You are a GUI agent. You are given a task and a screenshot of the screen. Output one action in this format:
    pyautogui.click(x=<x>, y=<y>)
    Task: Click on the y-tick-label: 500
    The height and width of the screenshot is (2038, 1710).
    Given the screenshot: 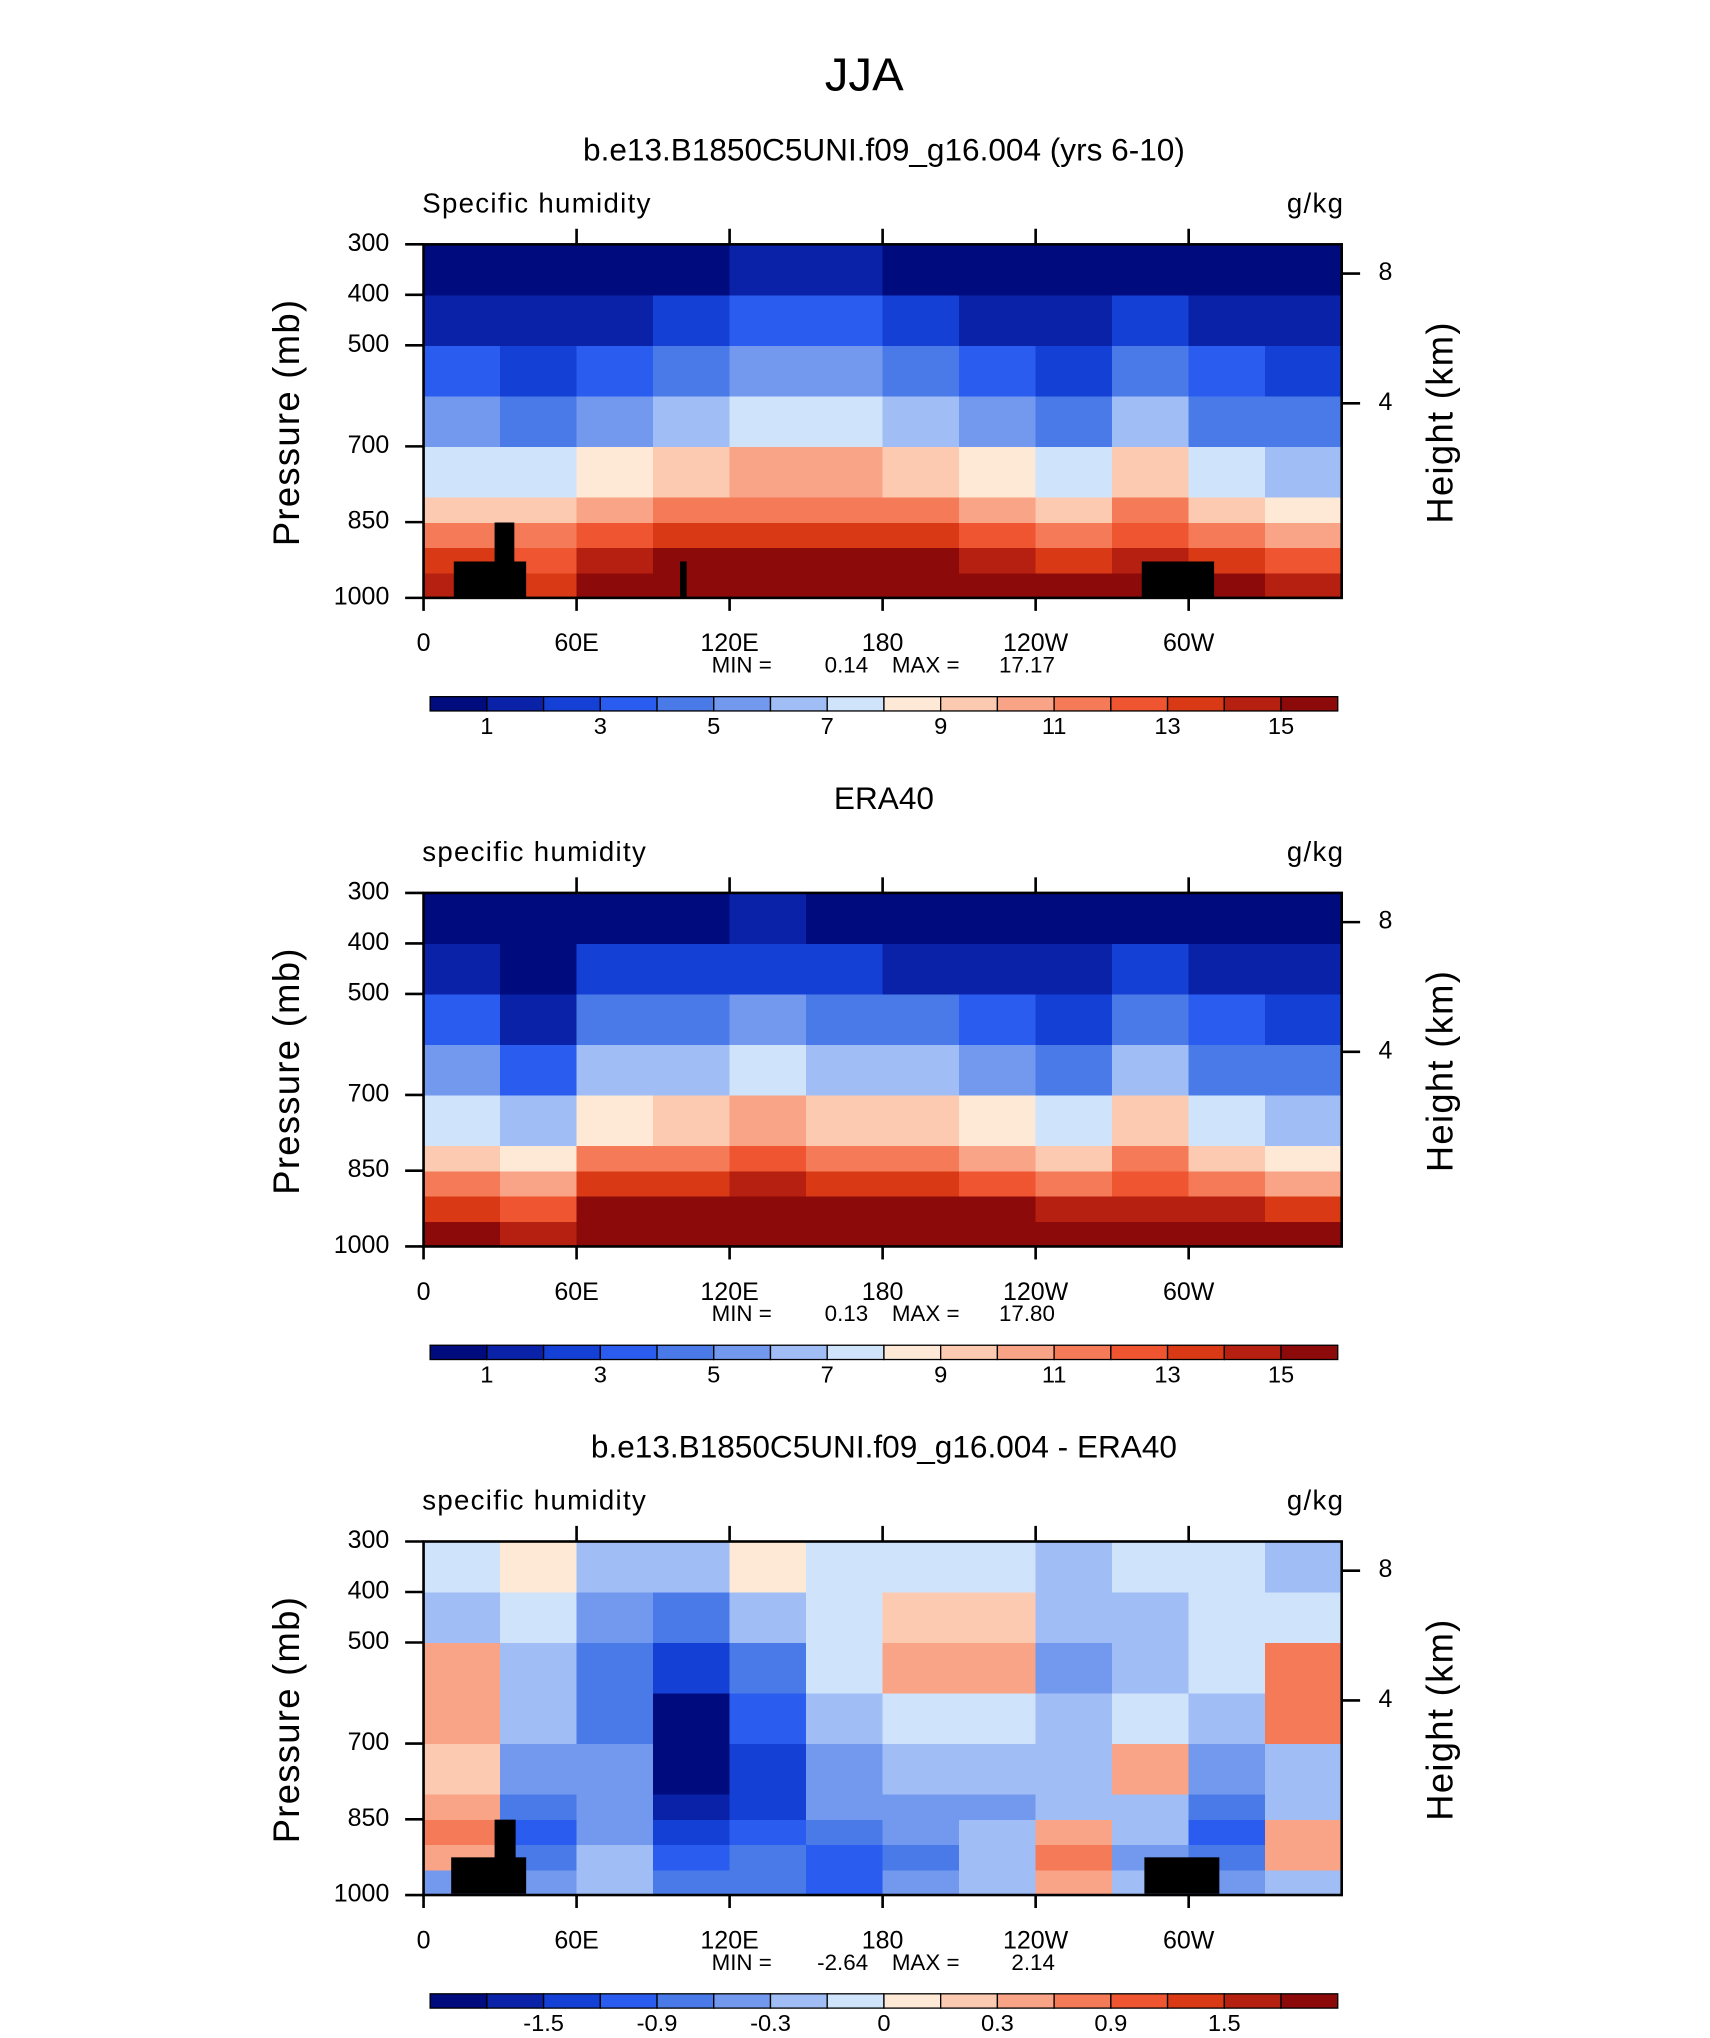 What is the action you would take?
    pyautogui.click(x=369, y=344)
    